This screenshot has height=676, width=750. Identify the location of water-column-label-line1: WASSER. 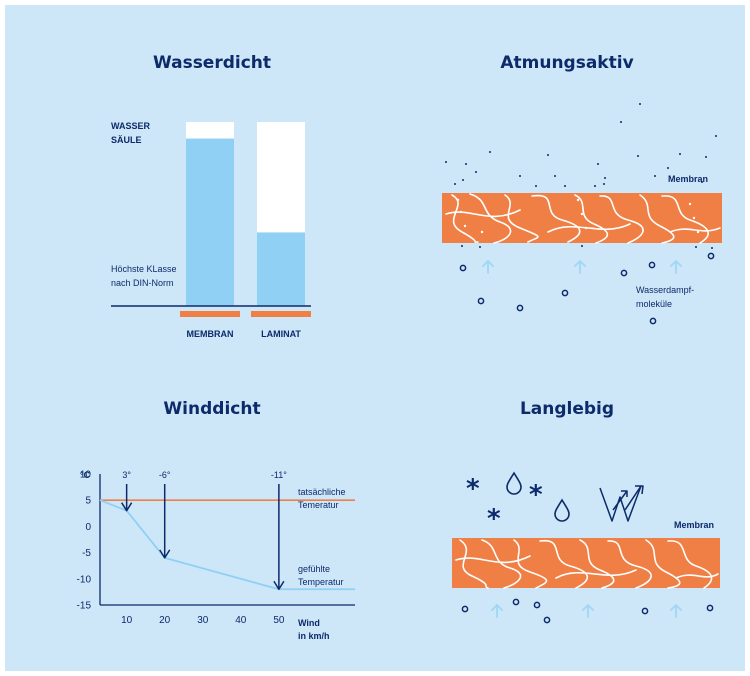
(131, 126).